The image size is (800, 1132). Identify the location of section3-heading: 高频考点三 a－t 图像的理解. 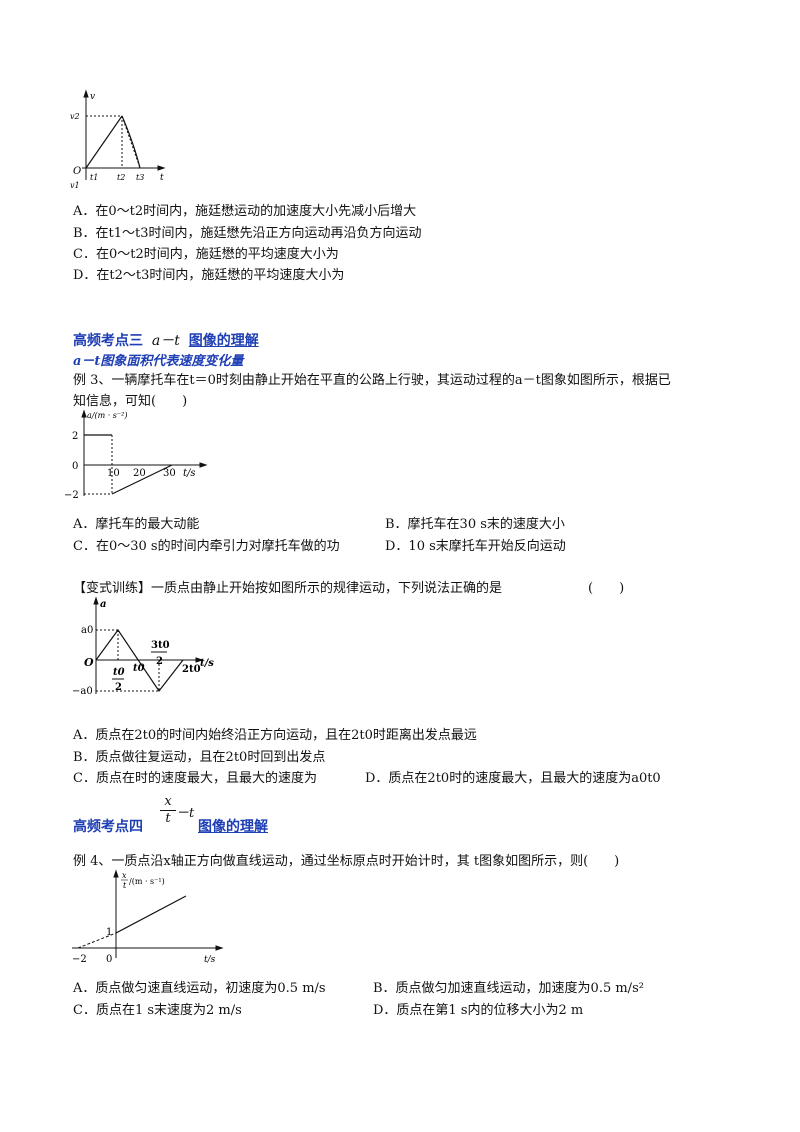
(166, 340).